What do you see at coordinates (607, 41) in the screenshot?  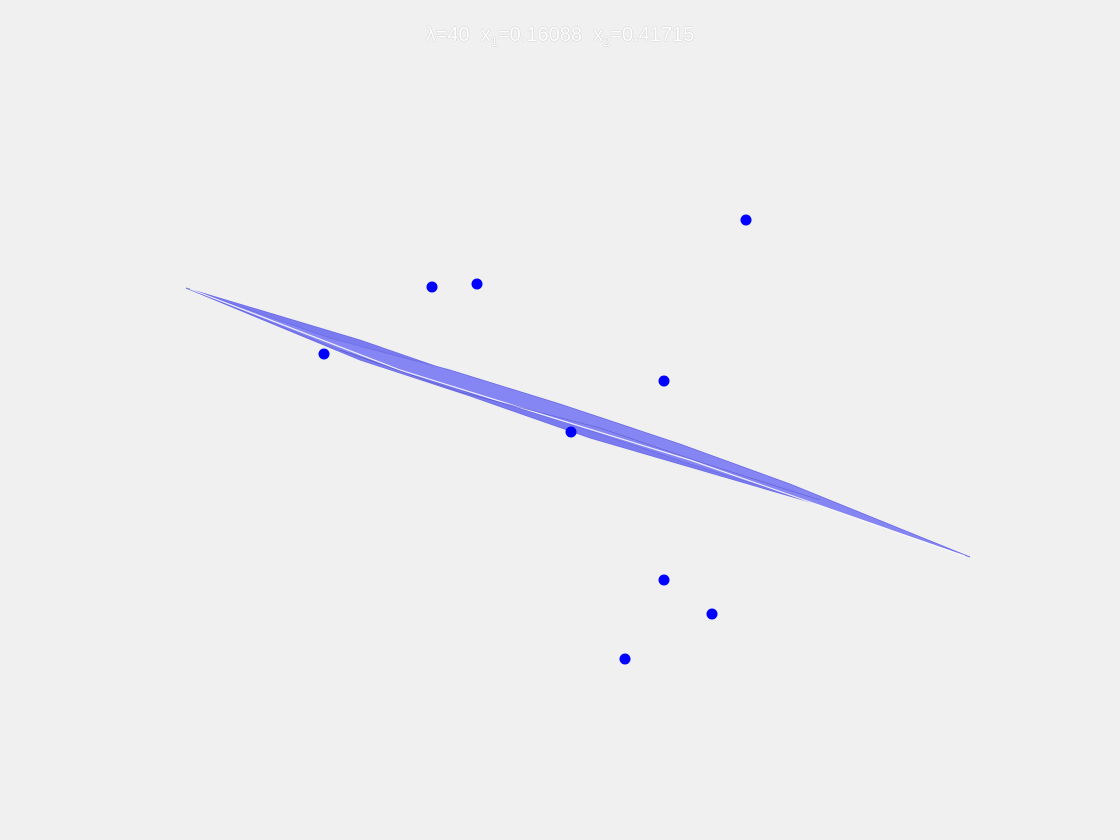 I see `title-x2-subscript: 2` at bounding box center [607, 41].